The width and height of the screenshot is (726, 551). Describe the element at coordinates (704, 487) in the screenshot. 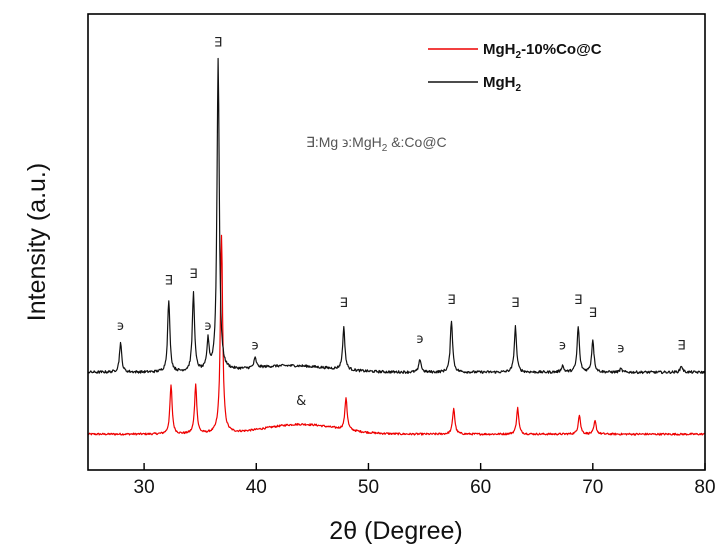

I see `x-tick-label: 80` at that location.